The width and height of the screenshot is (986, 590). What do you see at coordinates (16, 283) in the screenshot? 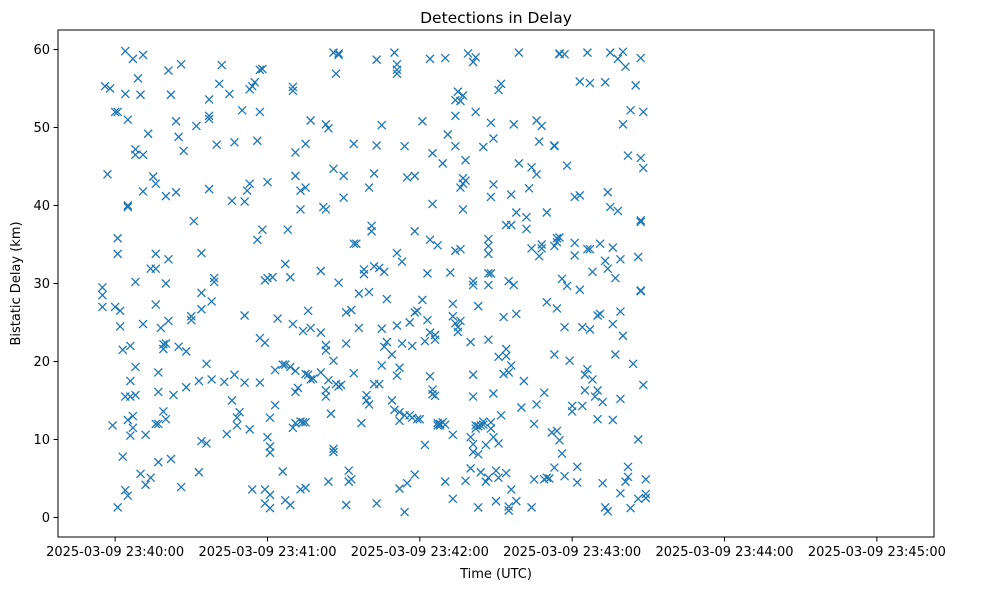
I see `y-axis-label: Bistatic Delay (km)` at bounding box center [16, 283].